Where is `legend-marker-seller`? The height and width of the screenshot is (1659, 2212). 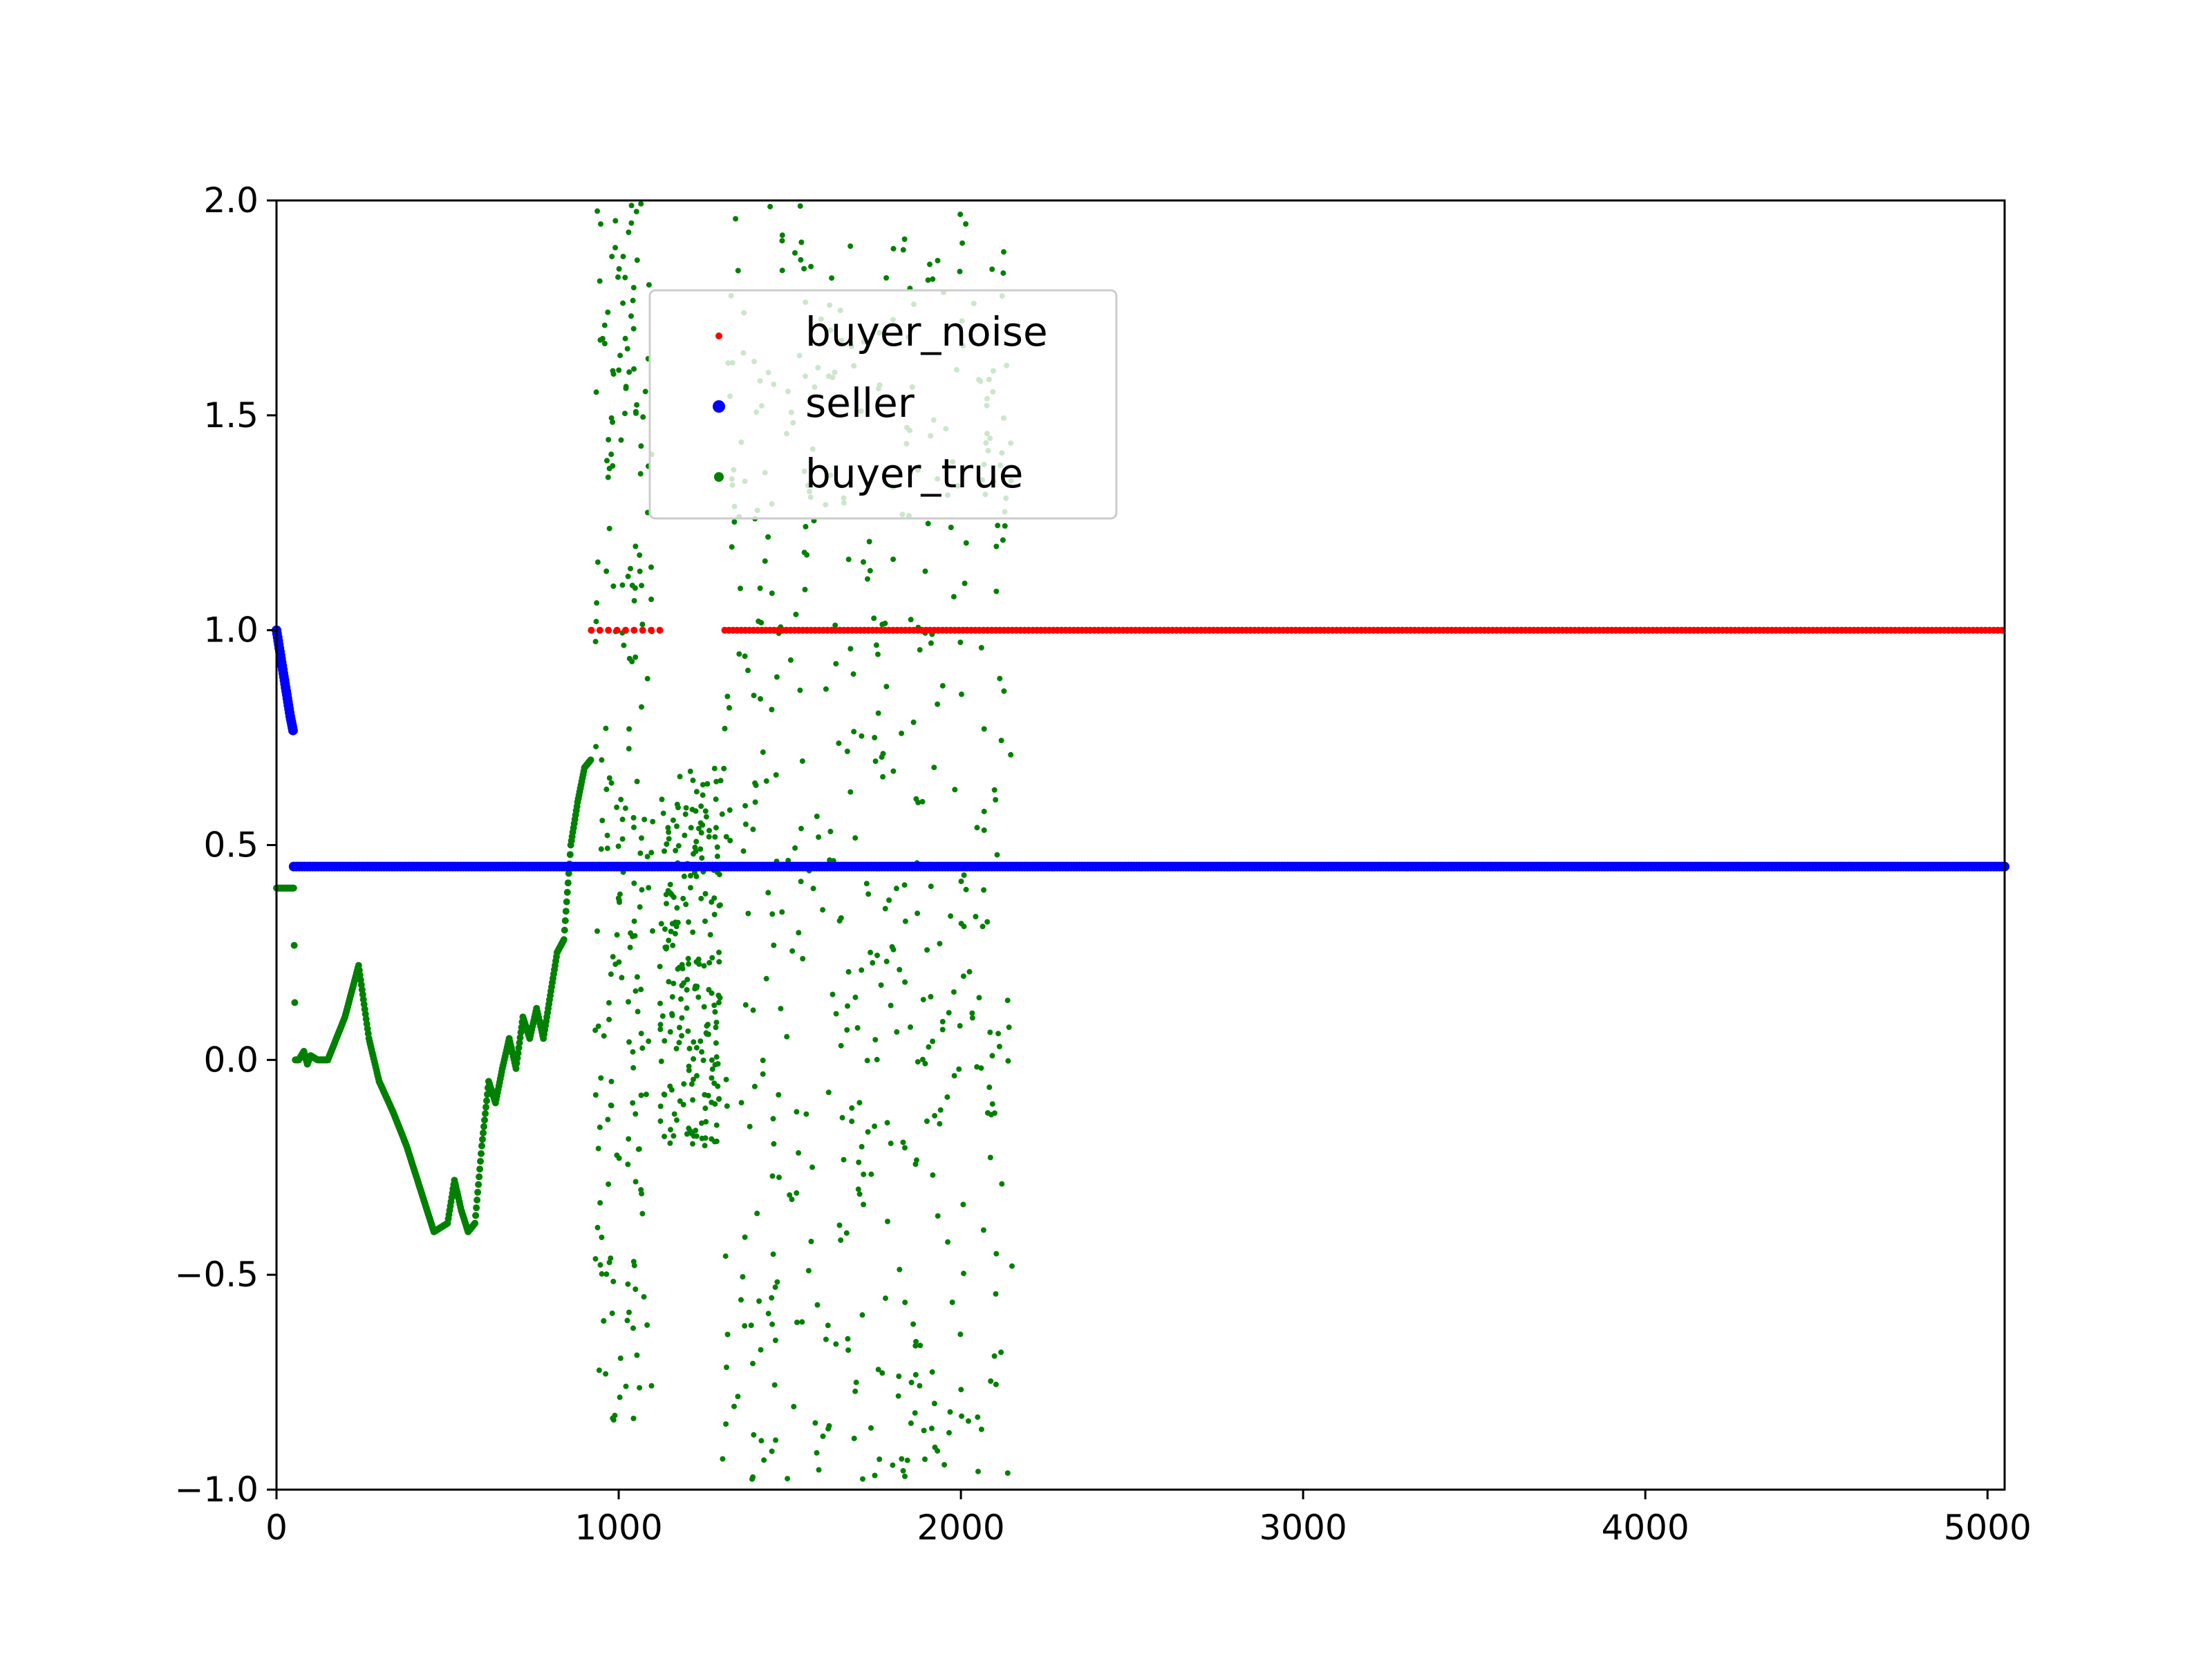 legend-marker-seller is located at coordinates (719, 406).